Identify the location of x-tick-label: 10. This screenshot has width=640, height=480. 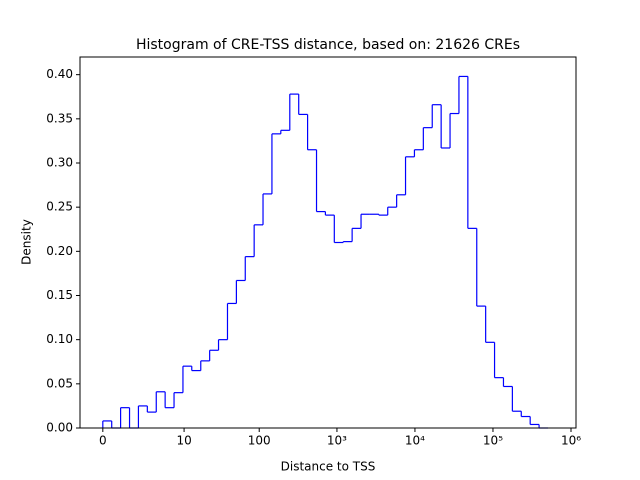
(183, 441).